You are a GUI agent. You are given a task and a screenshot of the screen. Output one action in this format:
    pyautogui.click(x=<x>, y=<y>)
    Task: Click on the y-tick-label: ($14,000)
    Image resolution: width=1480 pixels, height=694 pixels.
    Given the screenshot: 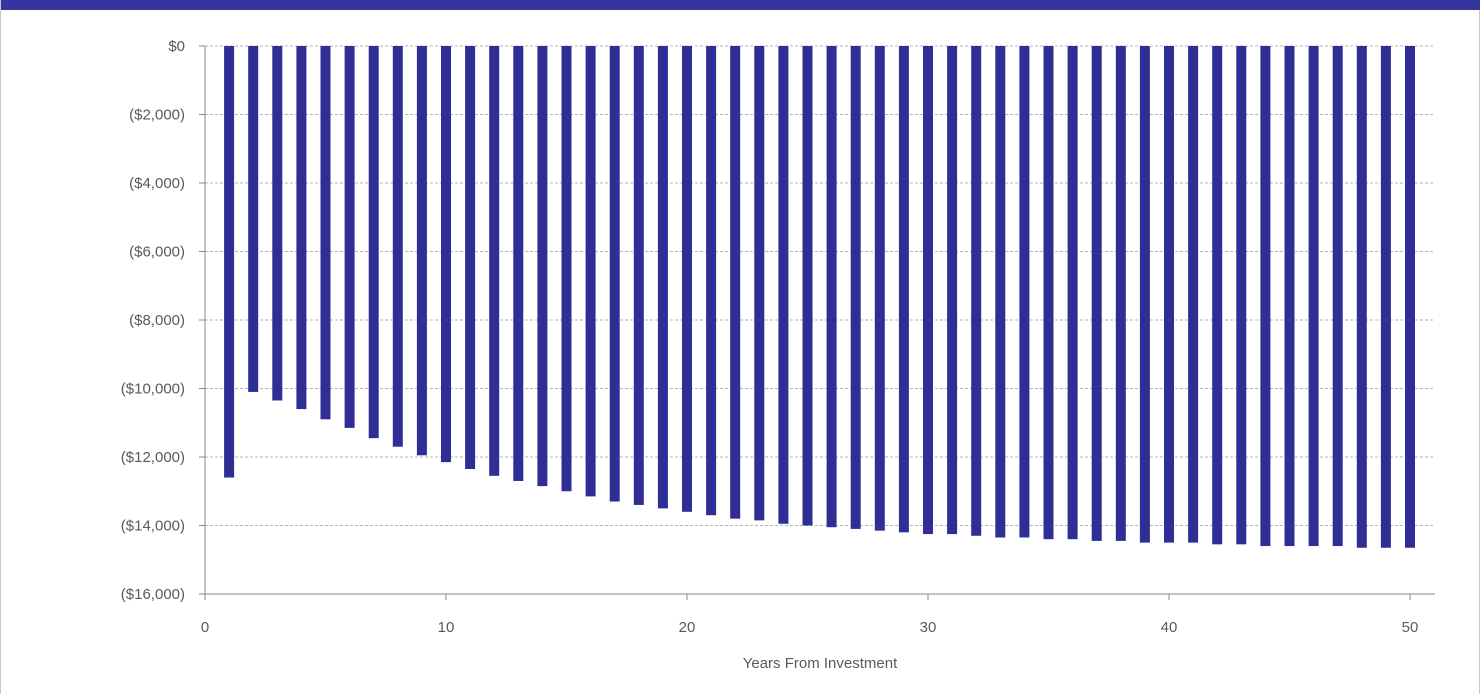 What is the action you would take?
    pyautogui.click(x=153, y=526)
    